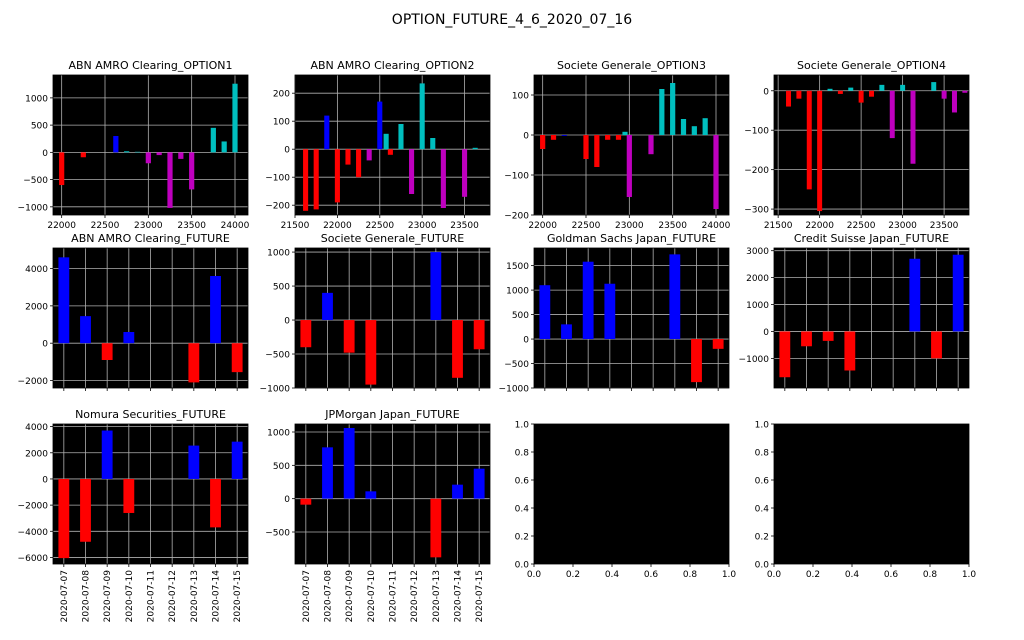 The image size is (1024, 640). Describe the element at coordinates (281, 95) in the screenshot. I see `y-tick-label: 200` at that location.